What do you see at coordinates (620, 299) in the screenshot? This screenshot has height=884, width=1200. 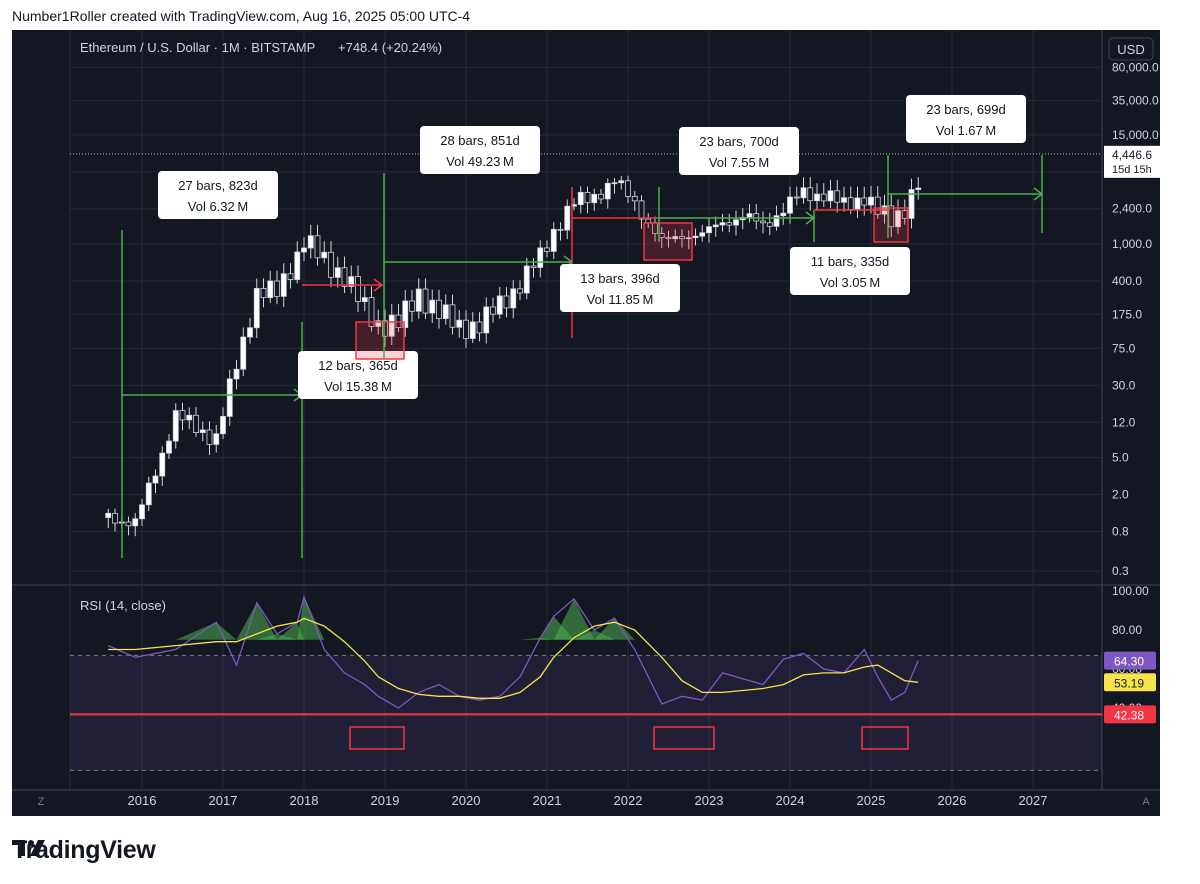 I see `range-label-vol: Vol 11.85 M` at bounding box center [620, 299].